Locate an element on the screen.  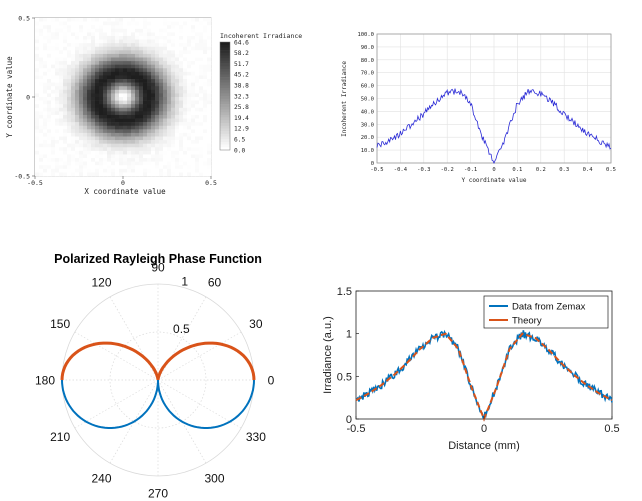
polar-angle-label: 330 is located at coordinates (256, 437).